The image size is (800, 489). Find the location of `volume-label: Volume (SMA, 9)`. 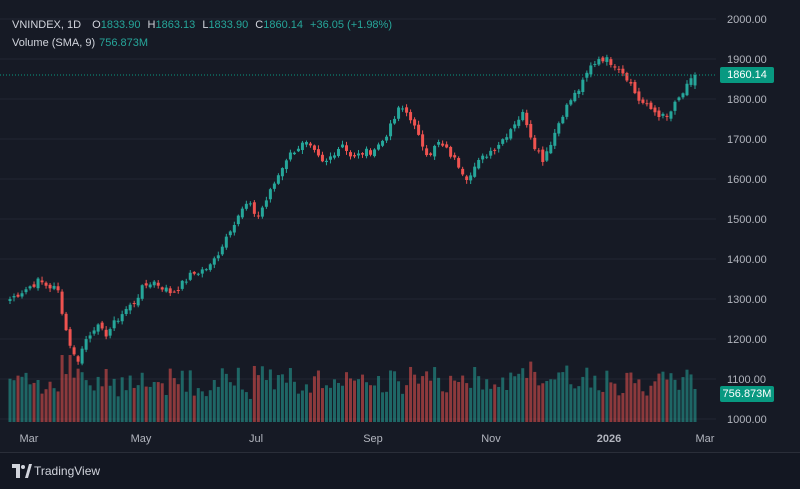

volume-label: Volume (SMA, 9) is located at coordinates (54, 43).